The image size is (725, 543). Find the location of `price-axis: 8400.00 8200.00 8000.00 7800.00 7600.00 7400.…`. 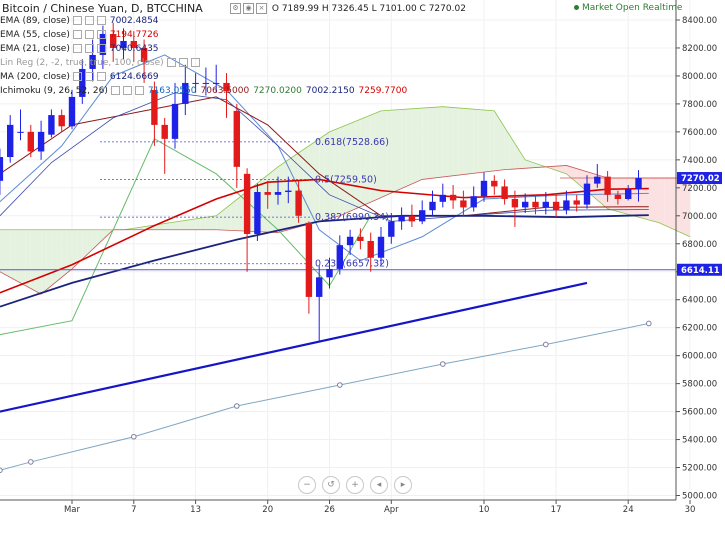

price-axis: 8400.00 8200.00 8000.00 7800.00 7600.00 7400.… is located at coordinates (696, 251).